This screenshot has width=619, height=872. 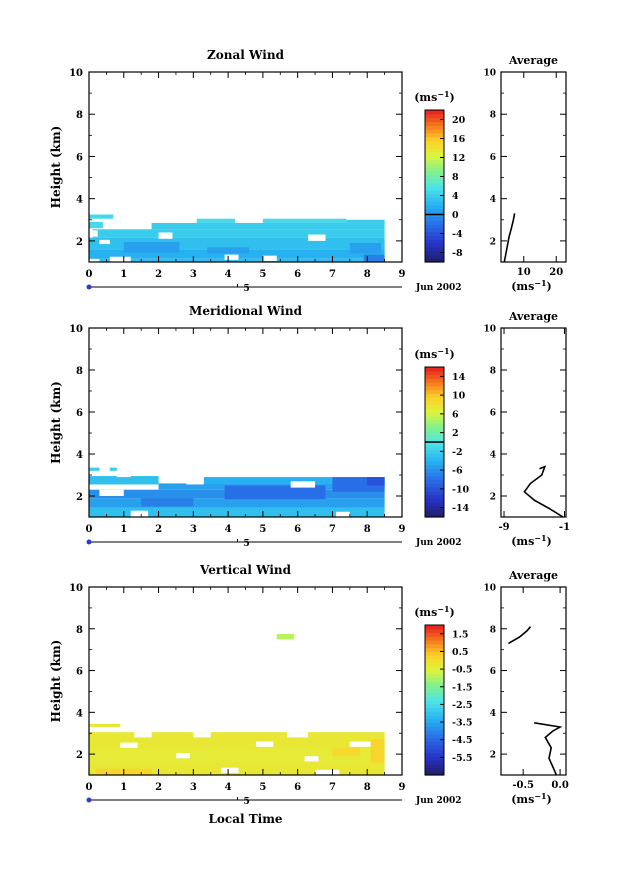 I want to click on colorbar-unit-label: (ms−1), so click(x=434, y=353).